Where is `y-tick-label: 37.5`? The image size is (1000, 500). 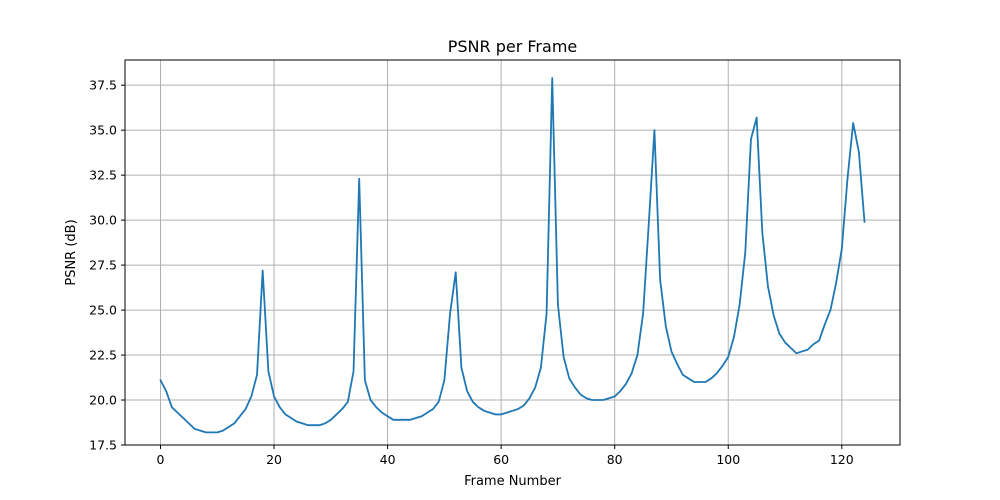
y-tick-label: 37.5 is located at coordinates (103, 85).